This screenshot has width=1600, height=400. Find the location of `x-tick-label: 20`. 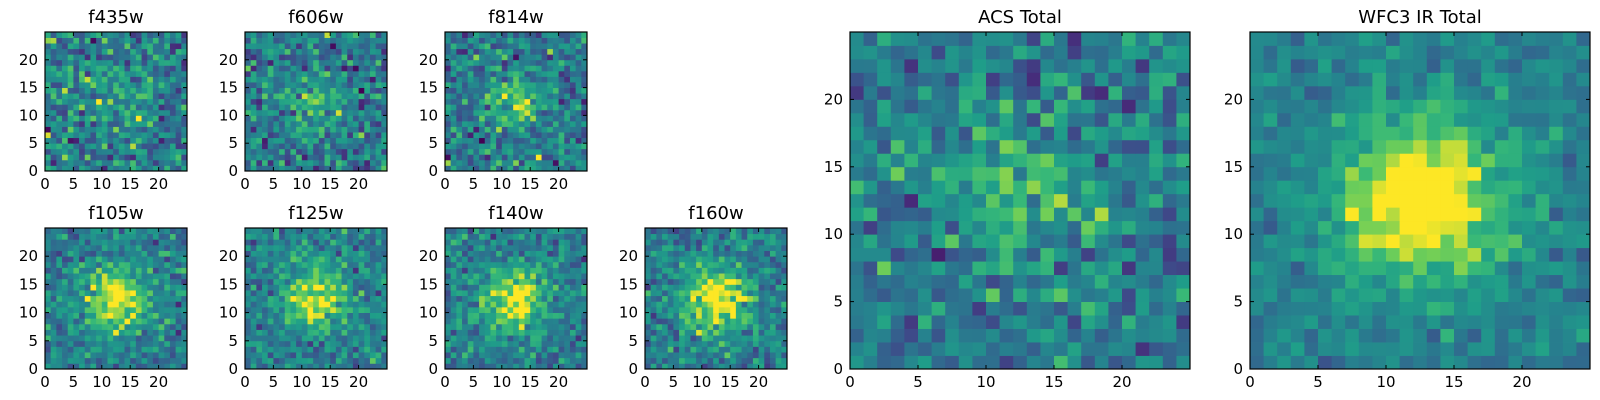

x-tick-label: 20 is located at coordinates (358, 382).